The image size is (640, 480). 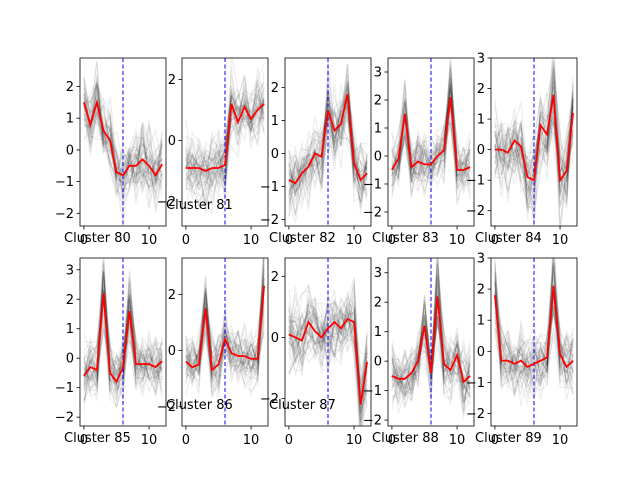 I want to click on cluster-label: Cluster 81, so click(x=199, y=205).